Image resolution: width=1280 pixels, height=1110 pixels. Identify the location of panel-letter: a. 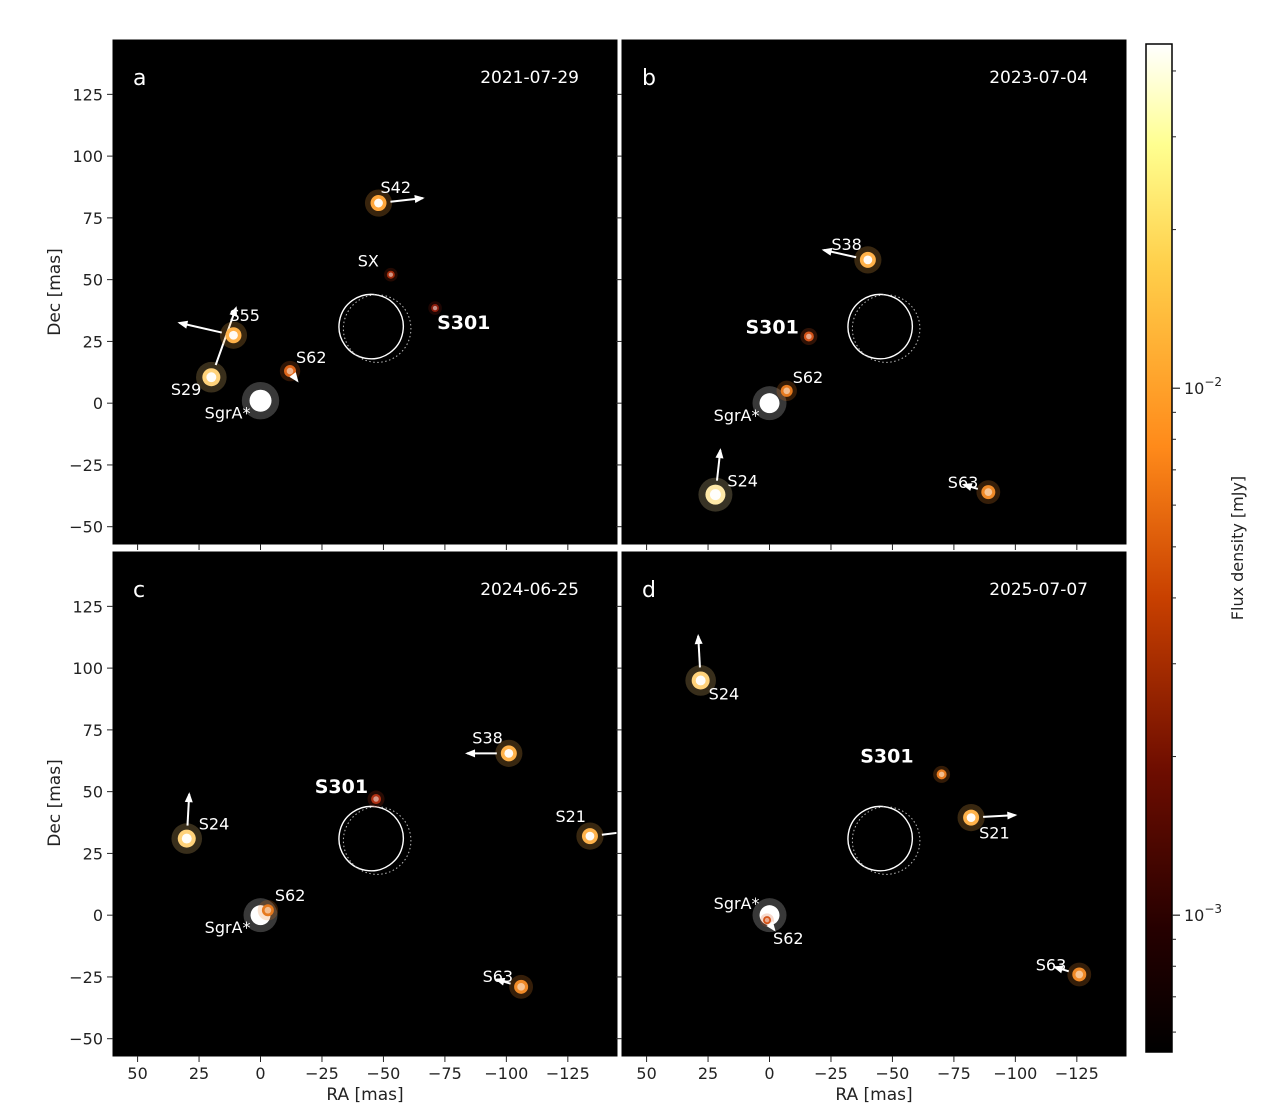
(139, 78).